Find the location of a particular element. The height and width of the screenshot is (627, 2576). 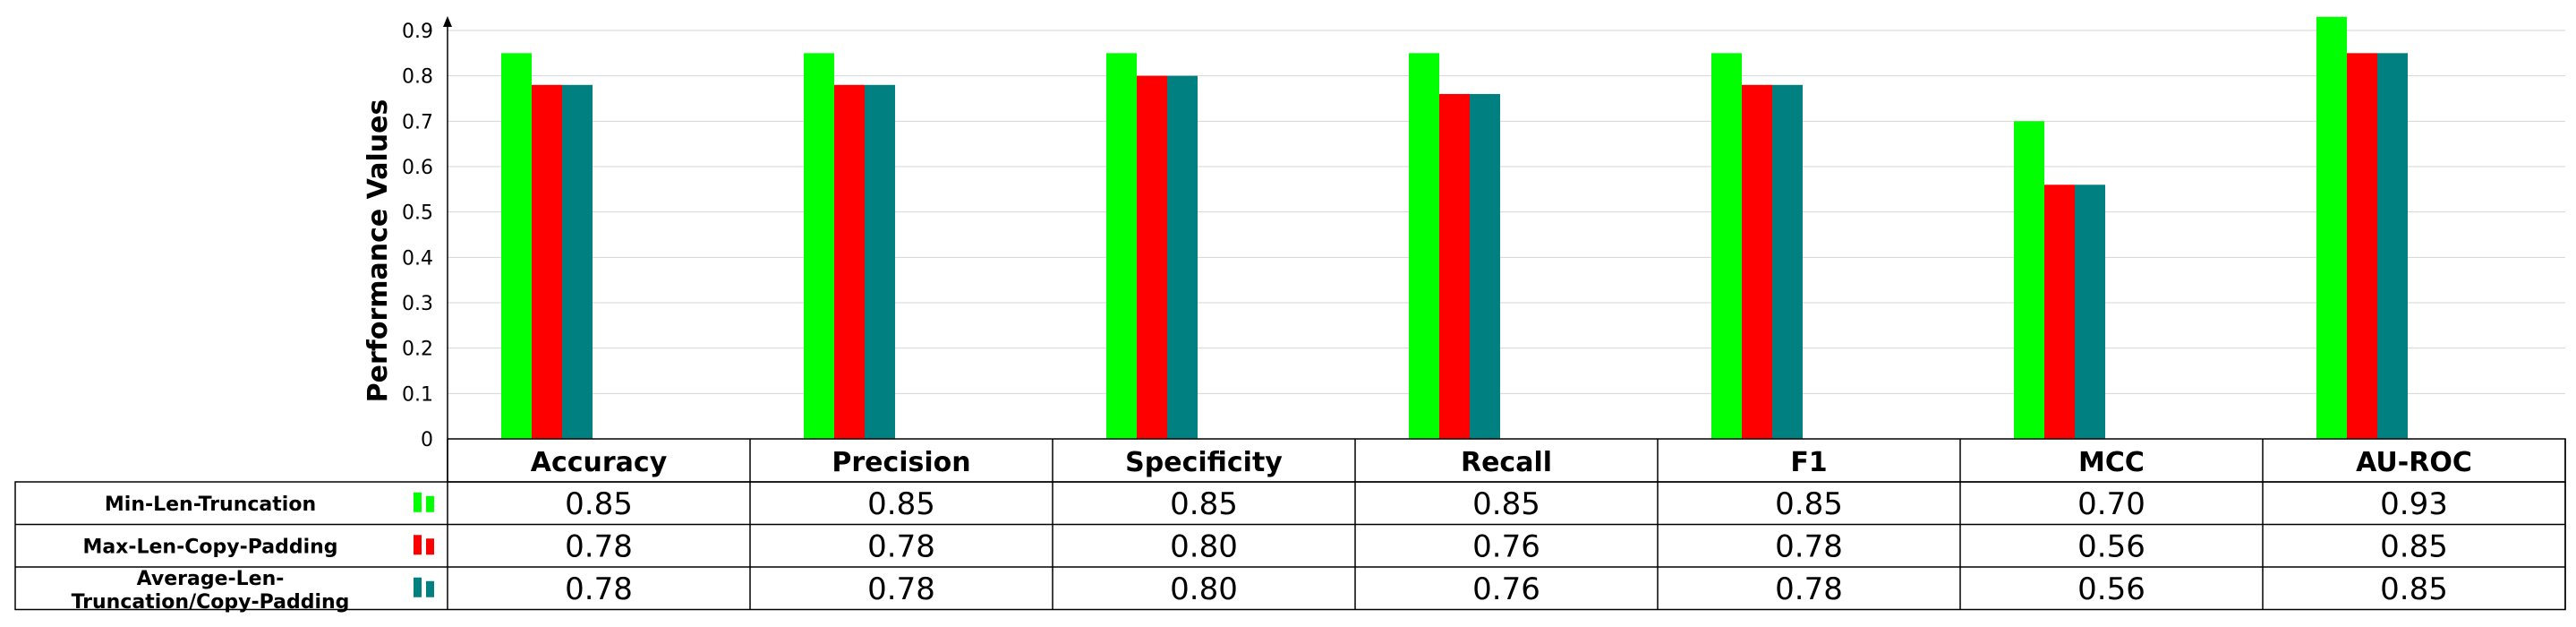

category-label: F1 is located at coordinates (1808, 462).